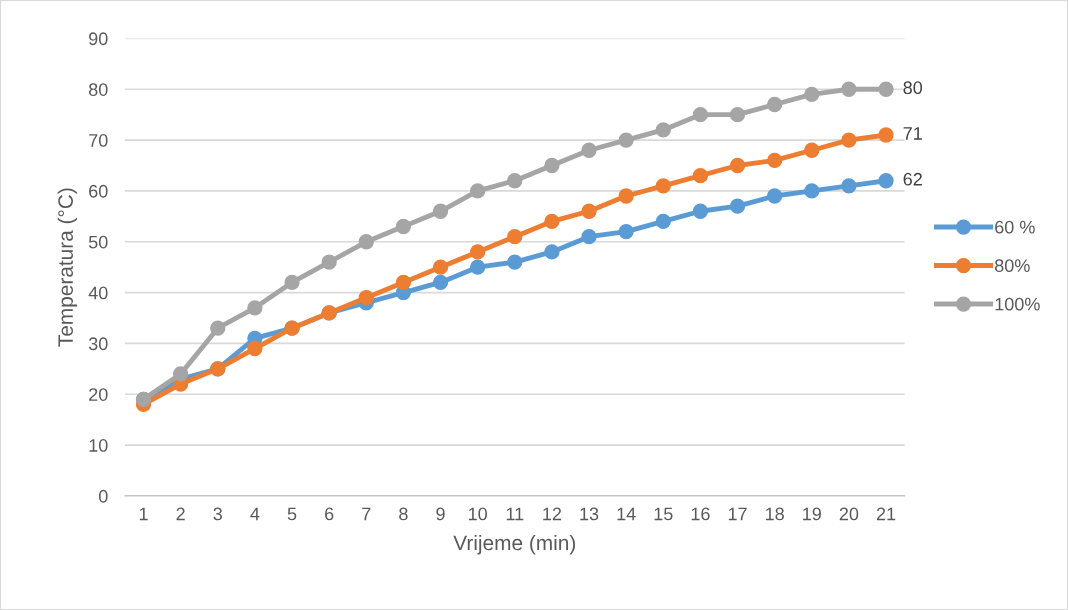 Image resolution: width=1068 pixels, height=610 pixels. What do you see at coordinates (912, 179) in the screenshot?
I see `data-label: 62` at bounding box center [912, 179].